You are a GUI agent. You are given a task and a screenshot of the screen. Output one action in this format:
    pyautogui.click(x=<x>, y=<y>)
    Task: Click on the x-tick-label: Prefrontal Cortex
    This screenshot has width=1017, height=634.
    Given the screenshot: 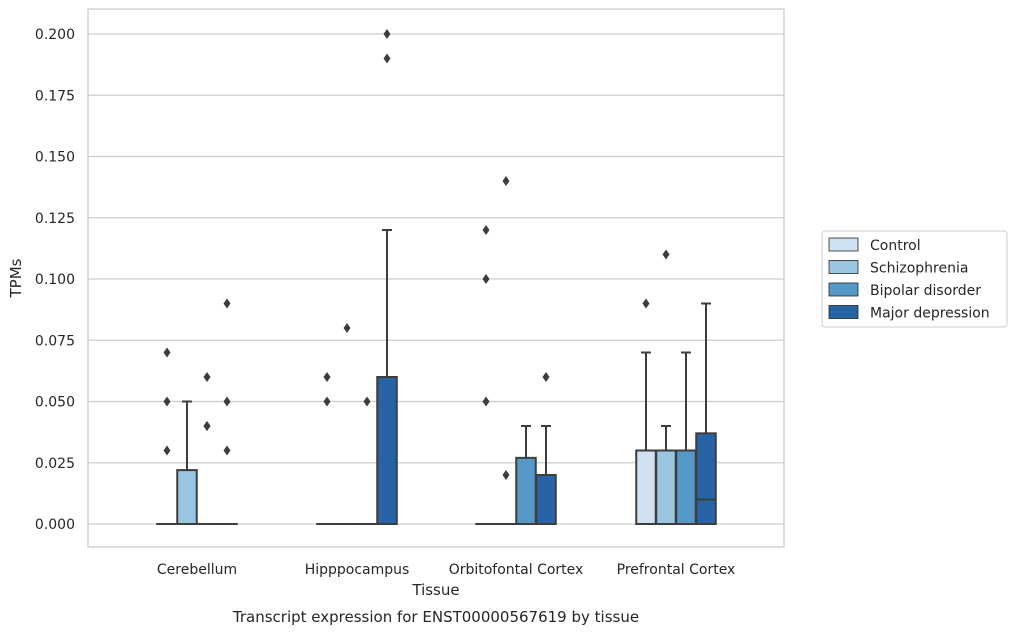 What is the action you would take?
    pyautogui.click(x=676, y=570)
    